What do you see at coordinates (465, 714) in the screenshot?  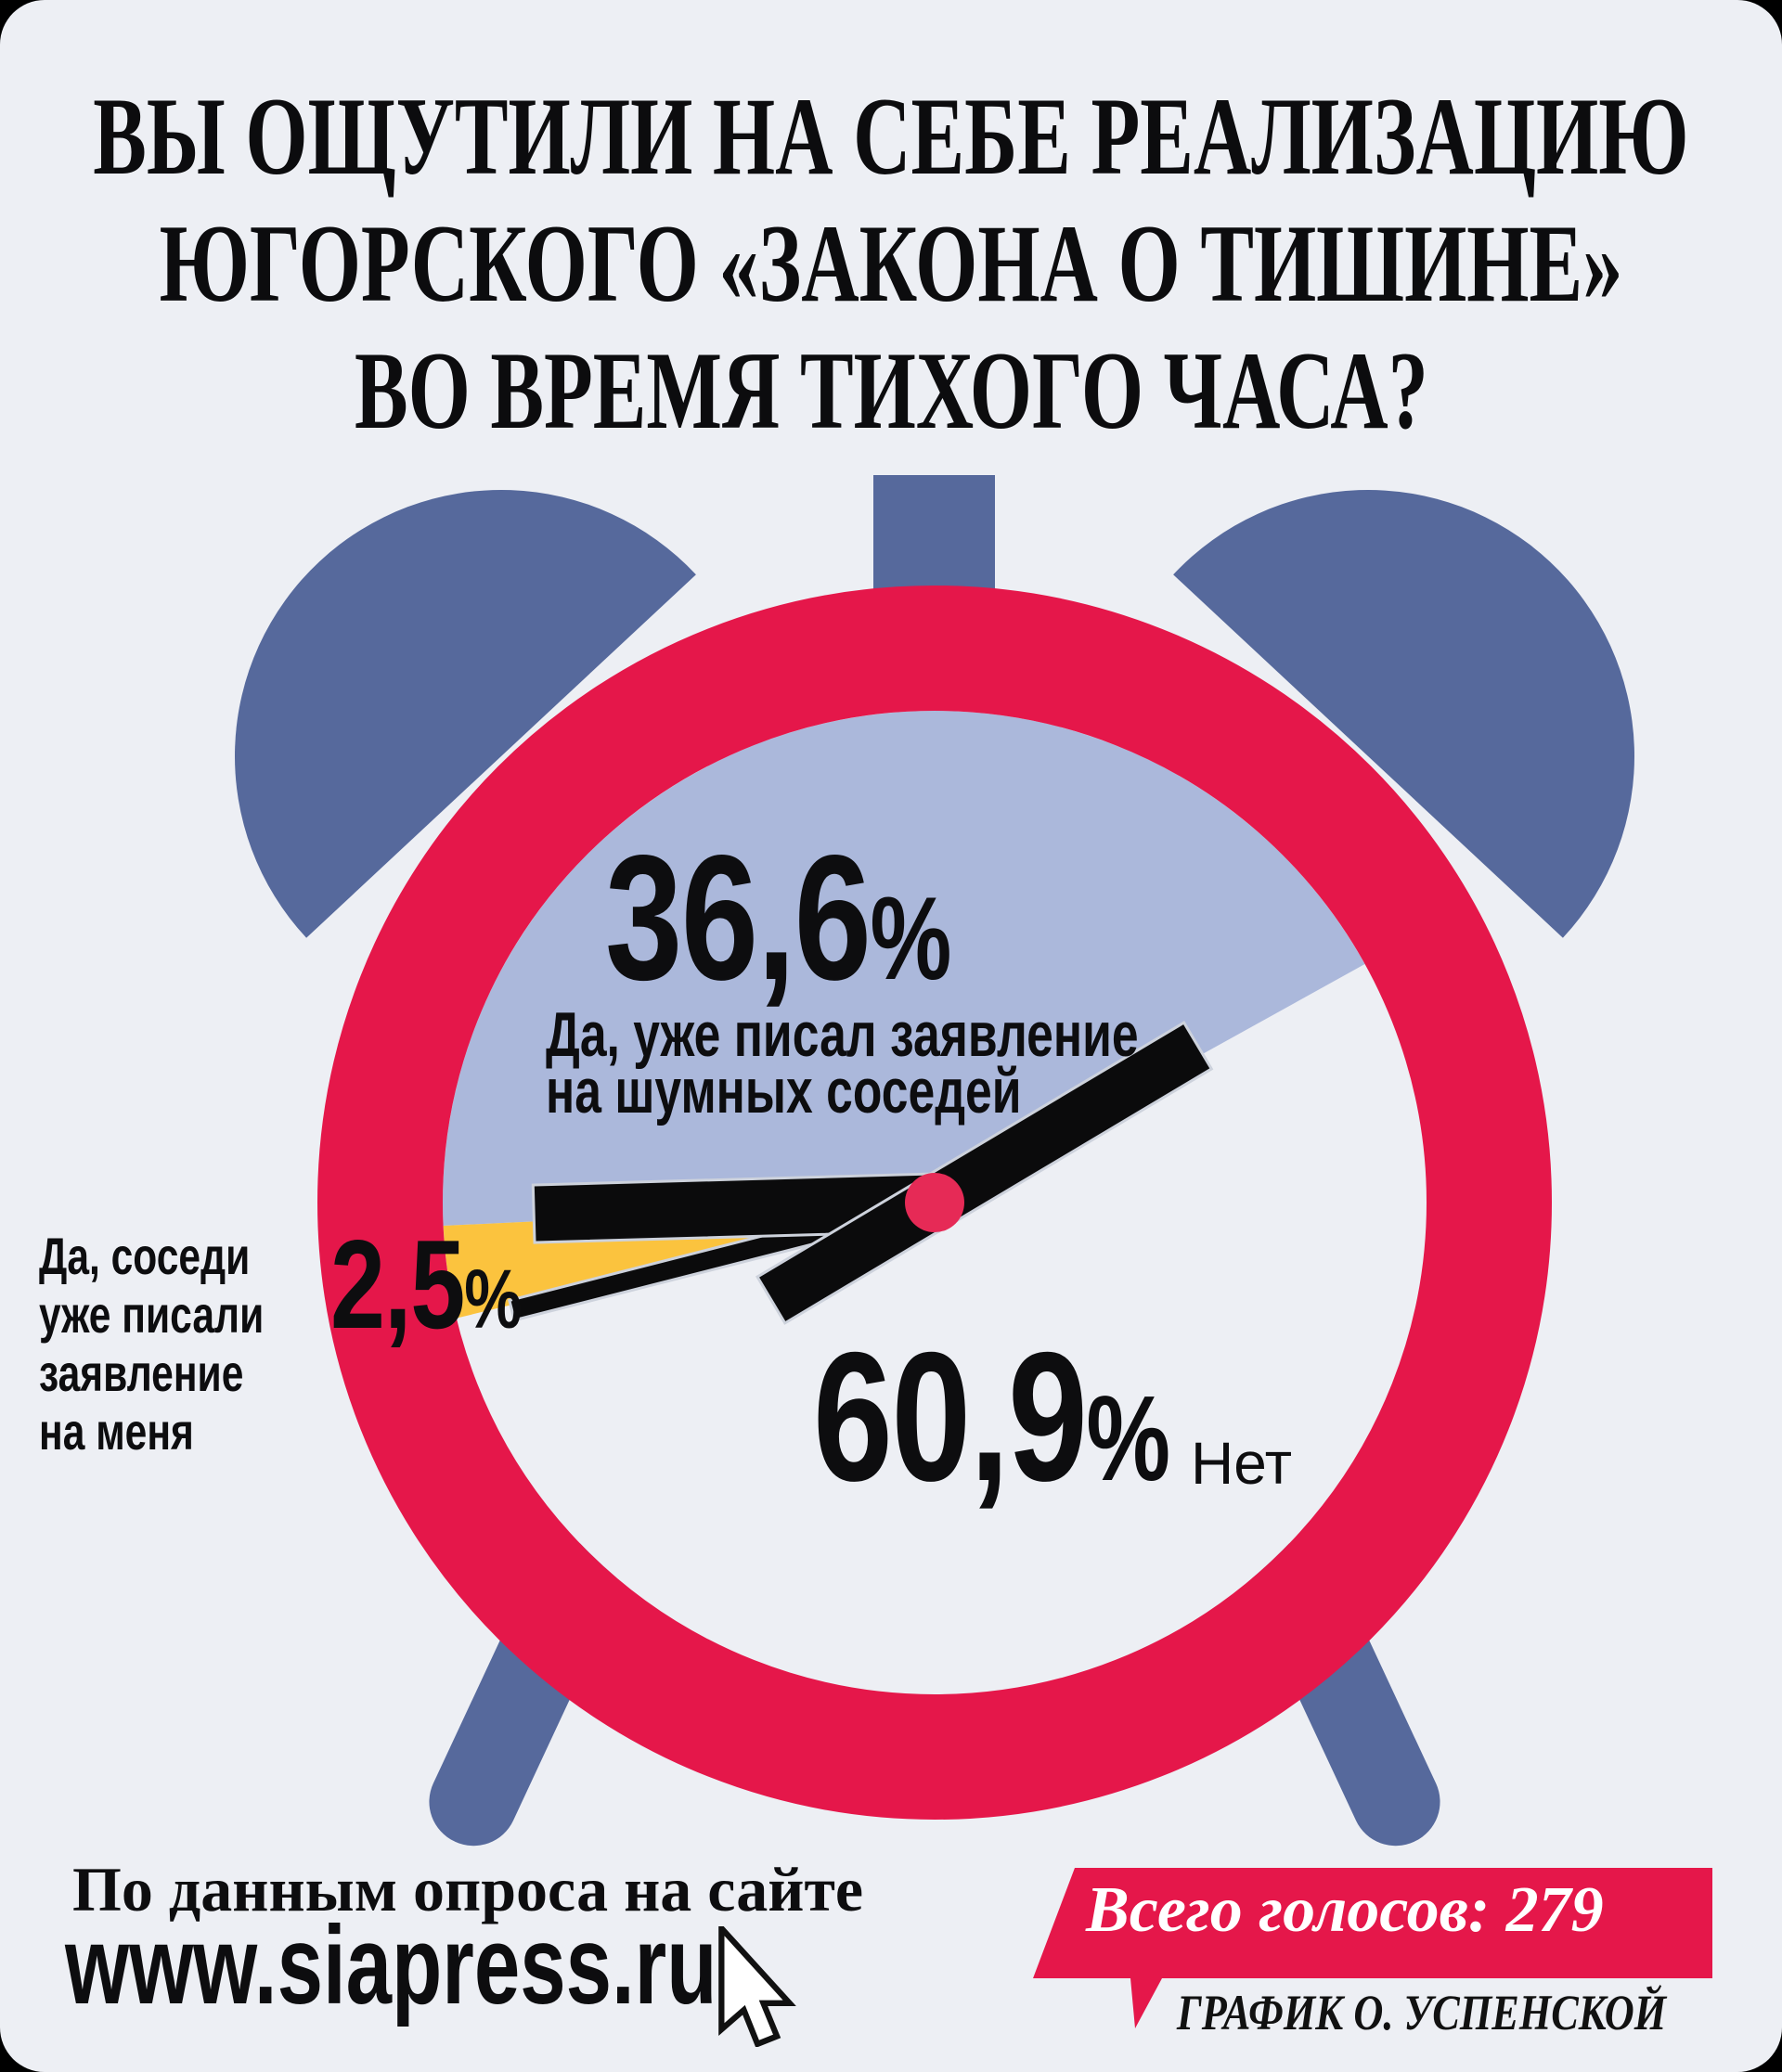 I see `clock-left-bell` at bounding box center [465, 714].